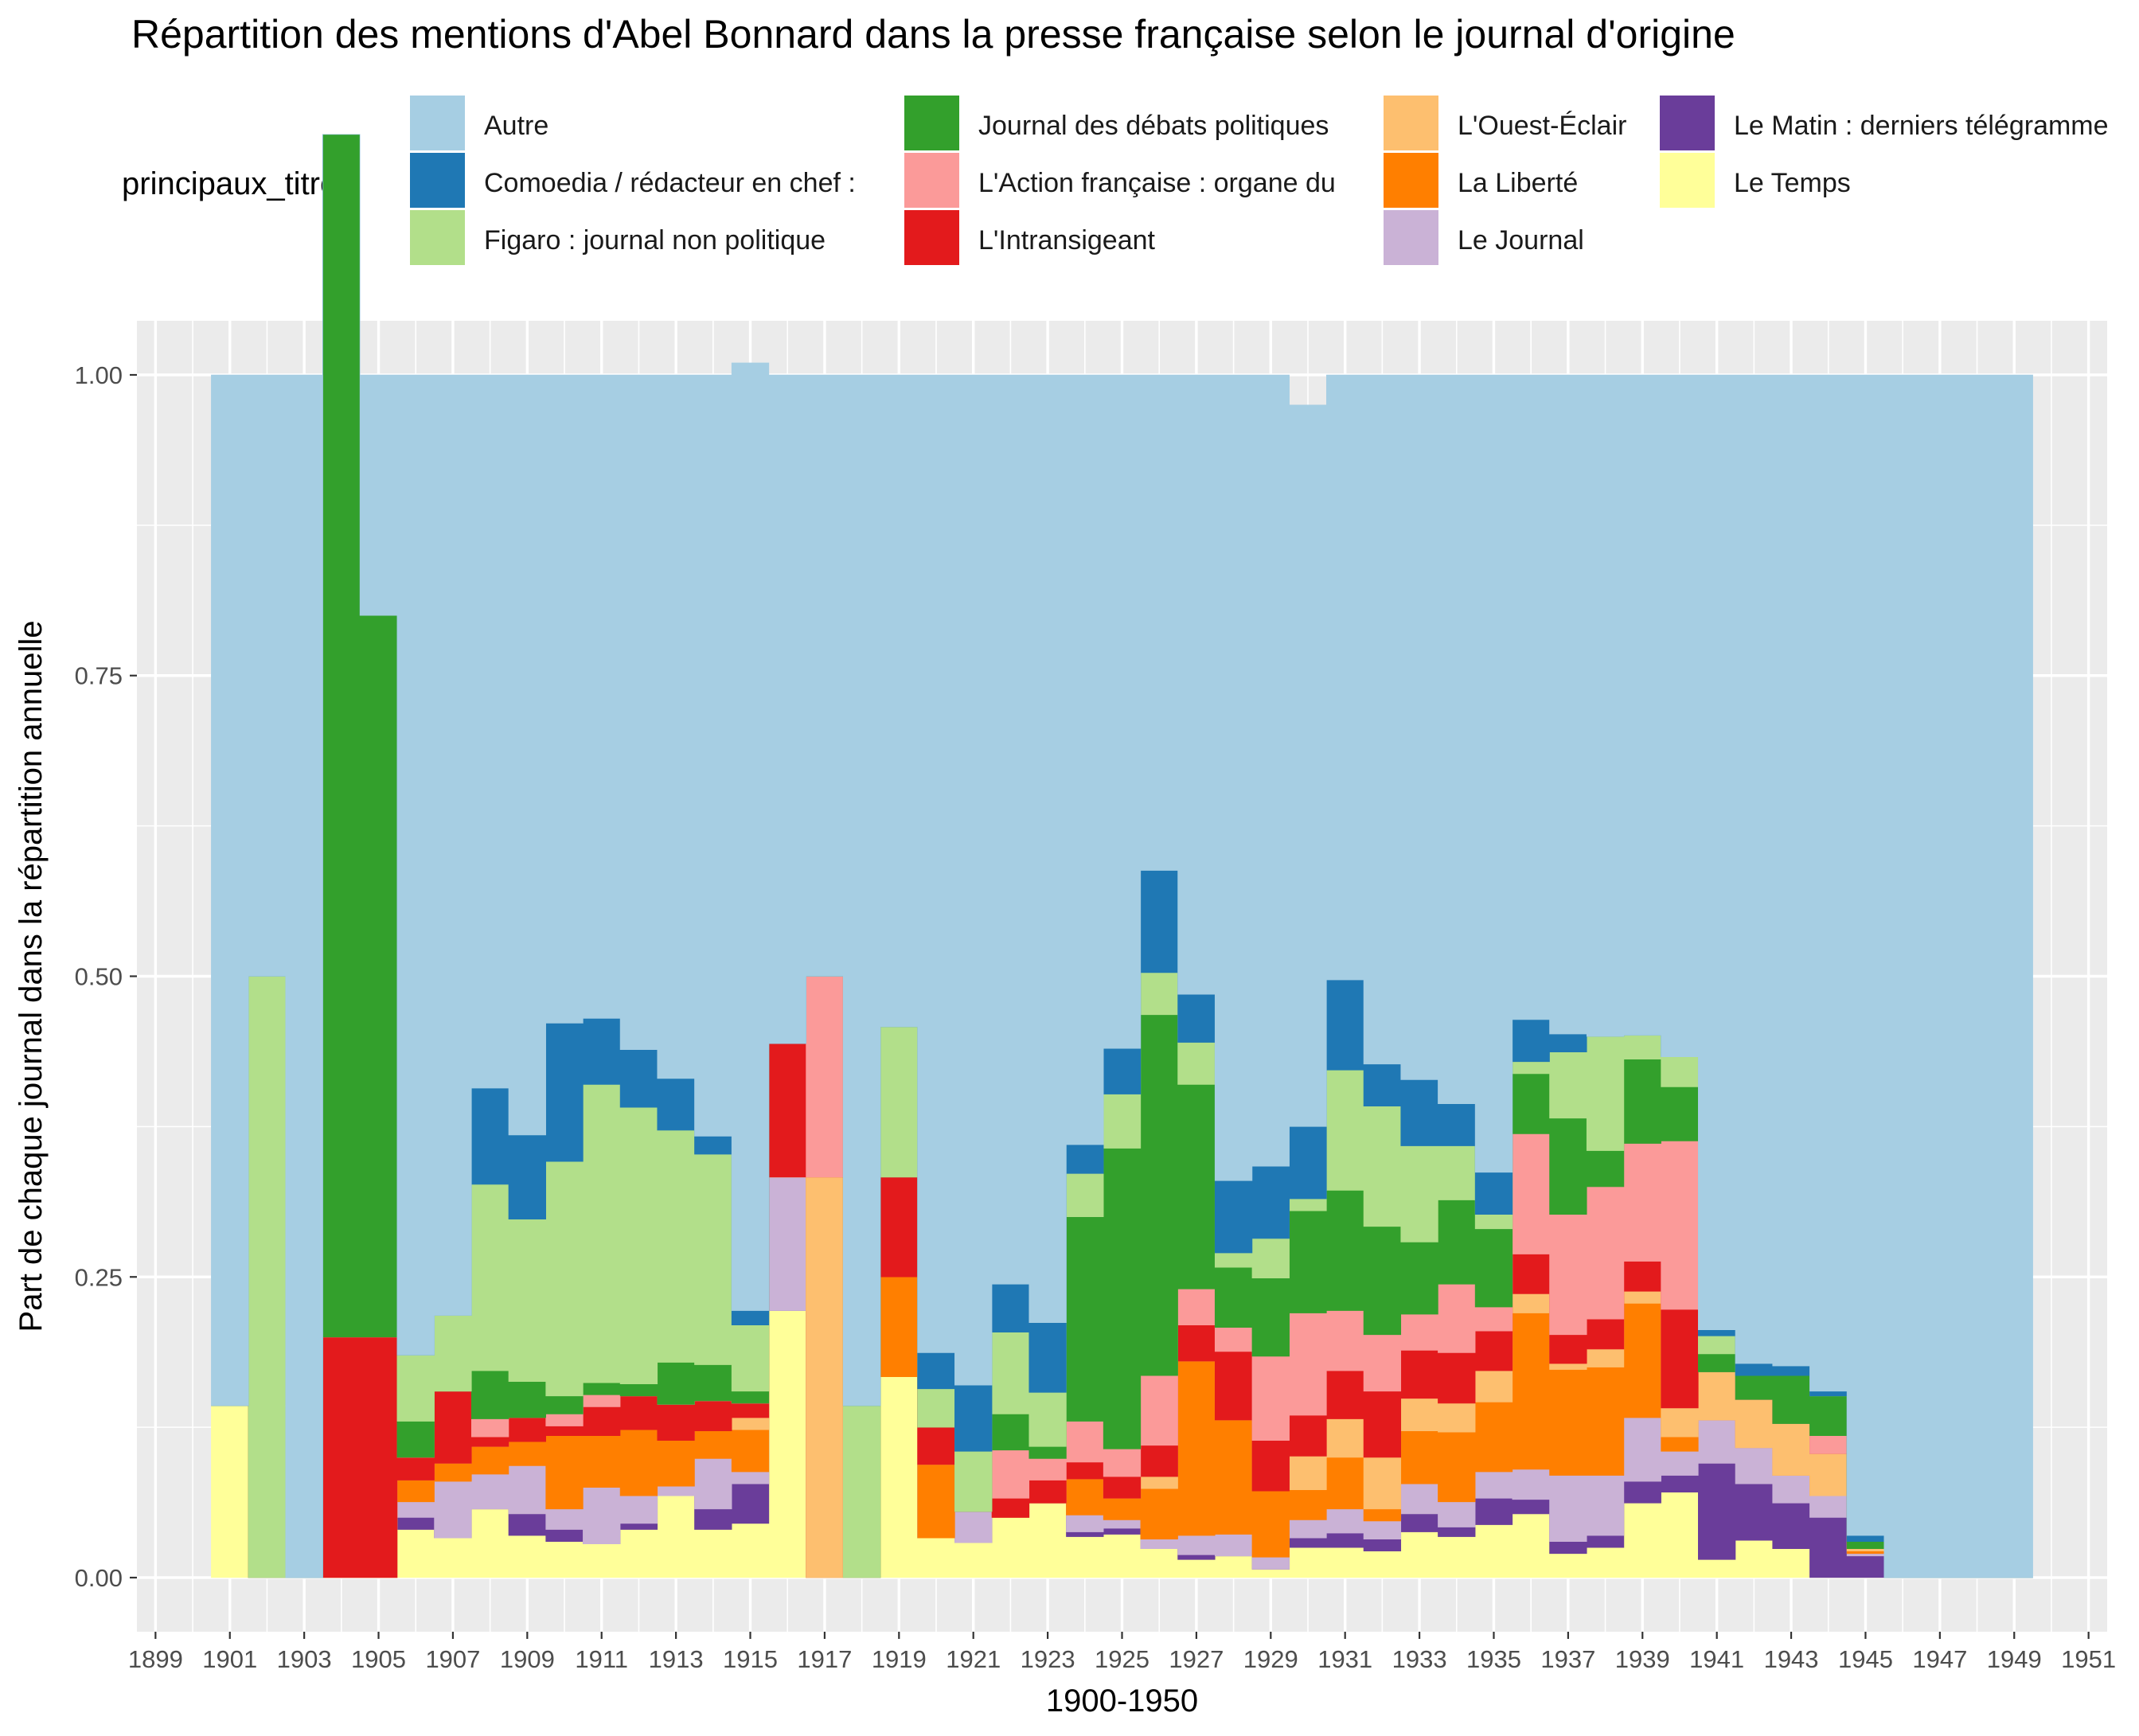 The image size is (2139, 1736). Describe the element at coordinates (237, 183) in the screenshot. I see `legend-title: principaux_titres` at that location.